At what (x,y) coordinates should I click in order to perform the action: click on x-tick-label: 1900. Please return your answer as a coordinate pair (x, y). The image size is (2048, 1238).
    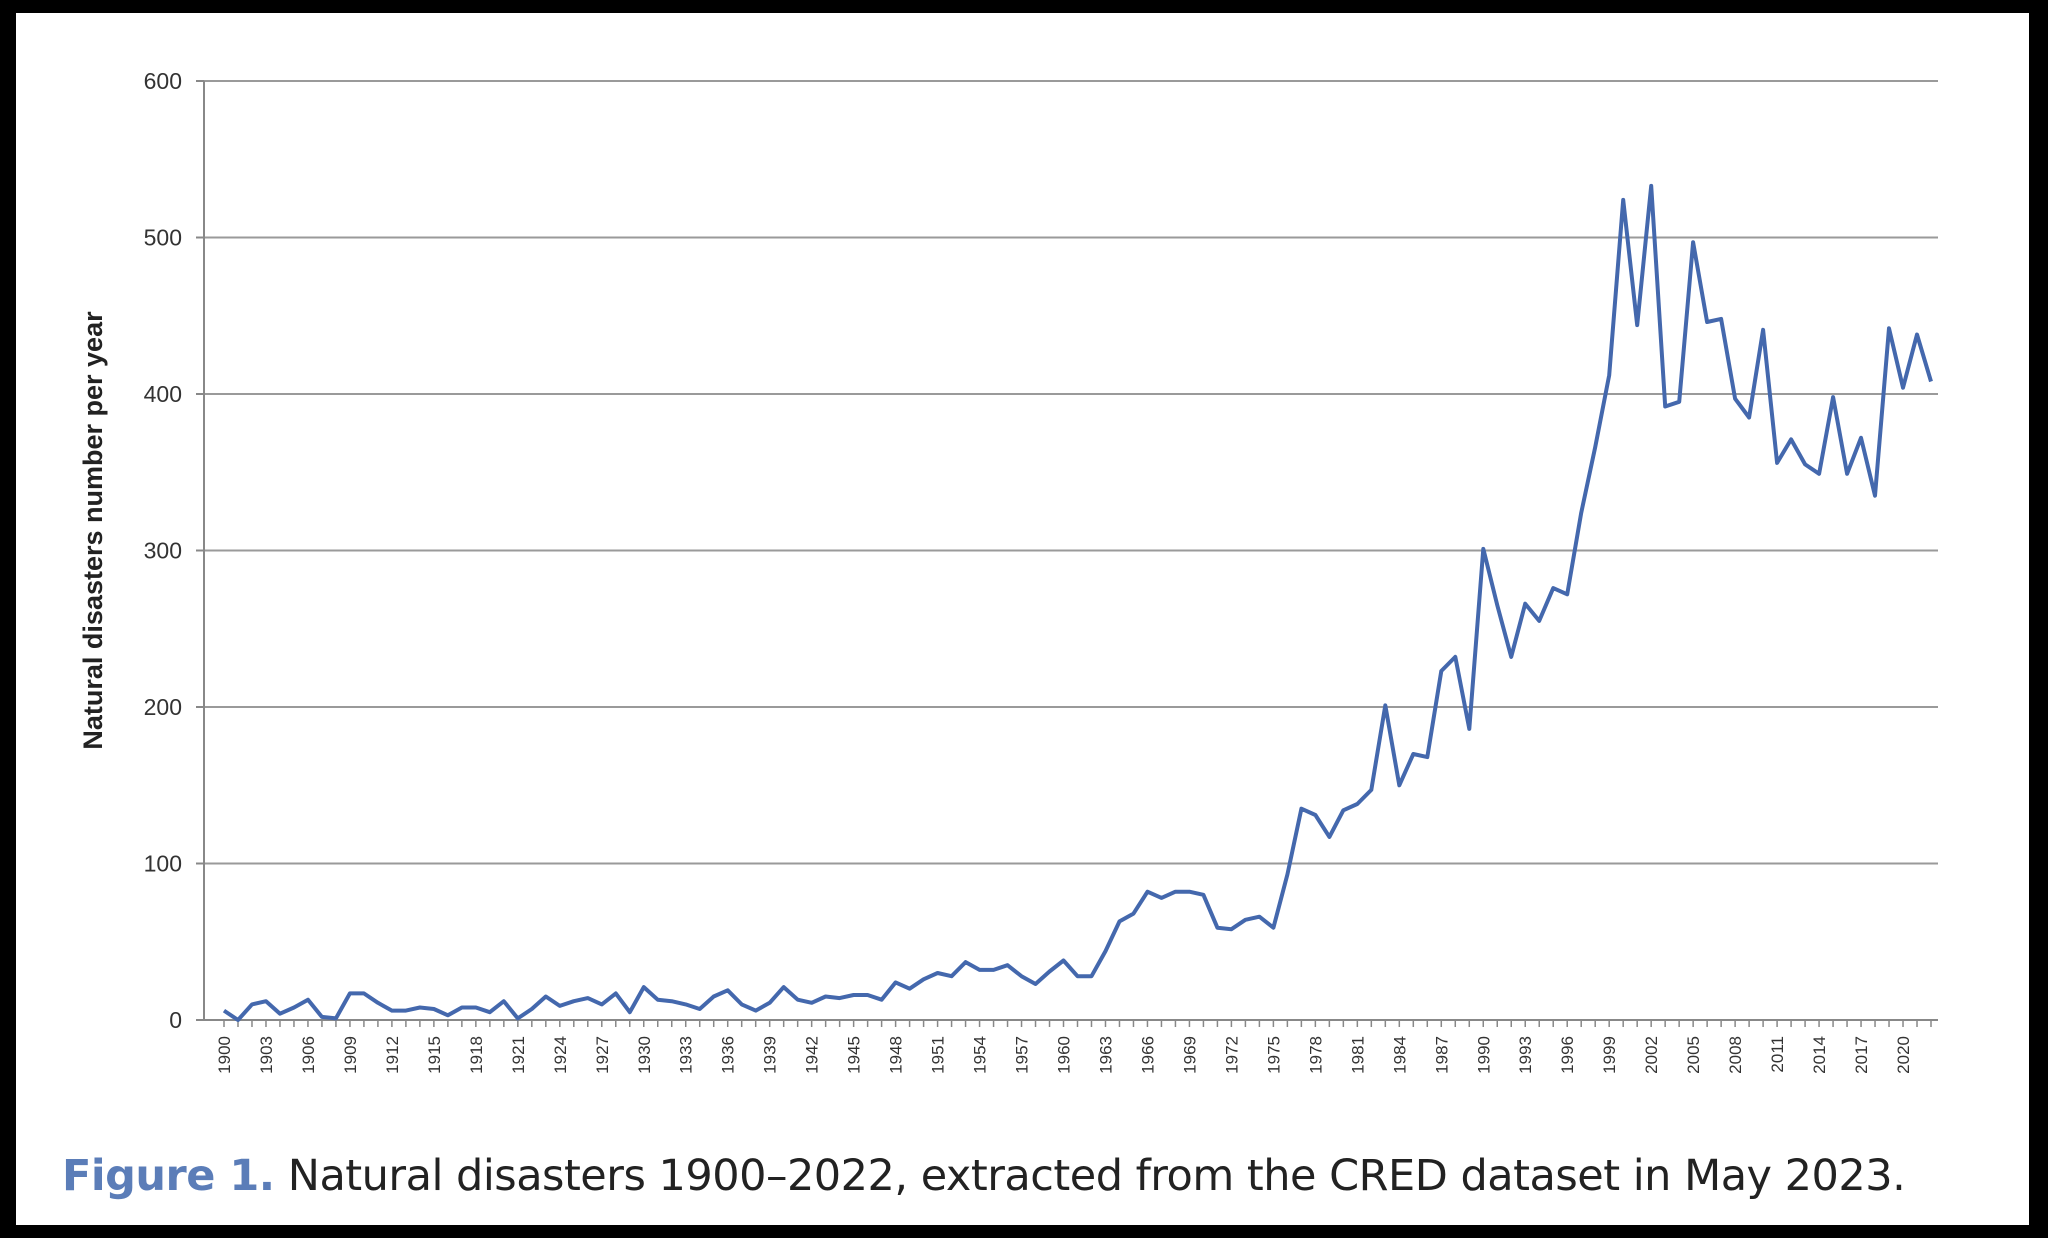
    Looking at the image, I should click on (224, 1055).